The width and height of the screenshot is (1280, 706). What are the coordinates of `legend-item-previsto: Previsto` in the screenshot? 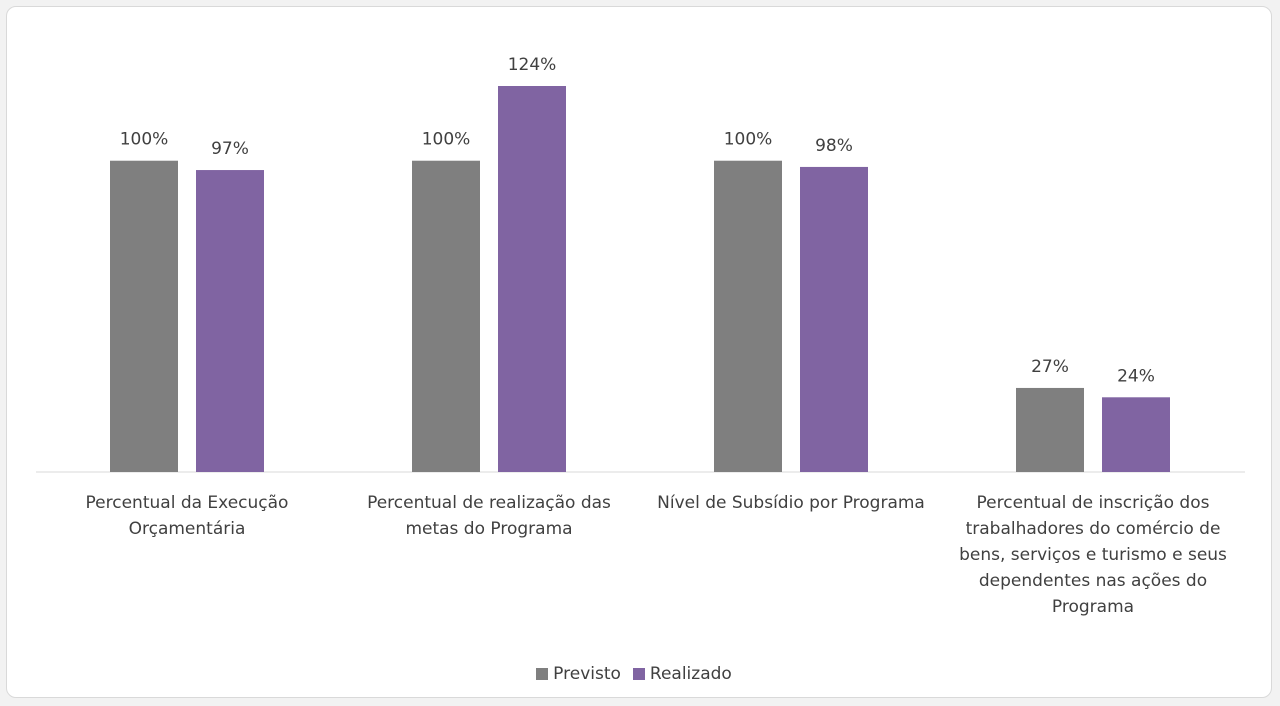 It's located at (578, 674).